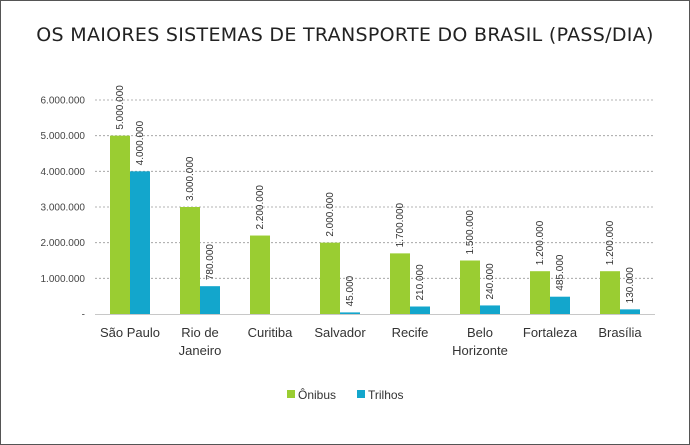 The image size is (690, 445). What do you see at coordinates (480, 350) in the screenshot?
I see `x-tick-label: Horizonte` at bounding box center [480, 350].